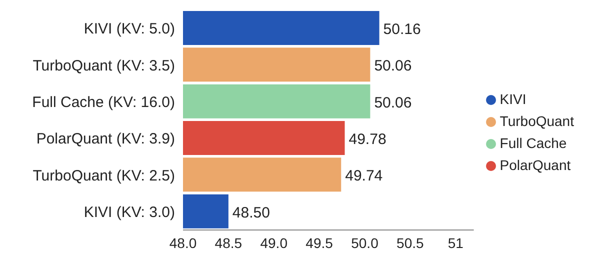 The width and height of the screenshot is (600, 266). I want to click on x-tick-label: 49.5, so click(320, 242).